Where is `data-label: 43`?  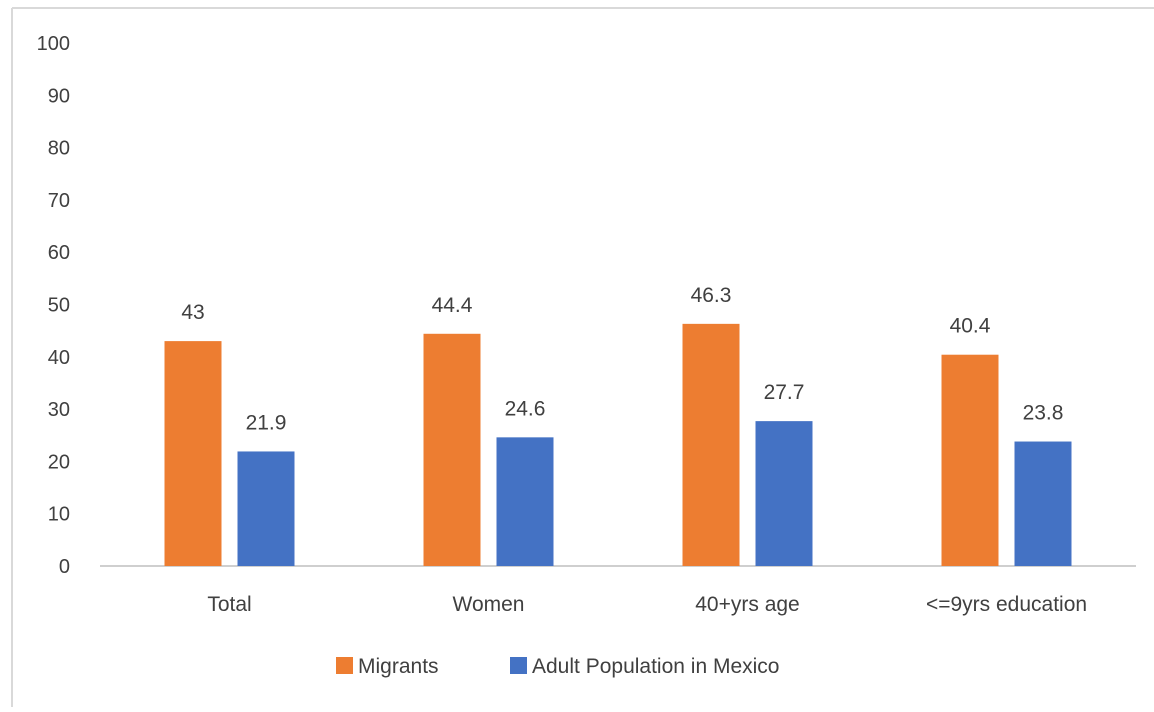 data-label: 43 is located at coordinates (192, 312).